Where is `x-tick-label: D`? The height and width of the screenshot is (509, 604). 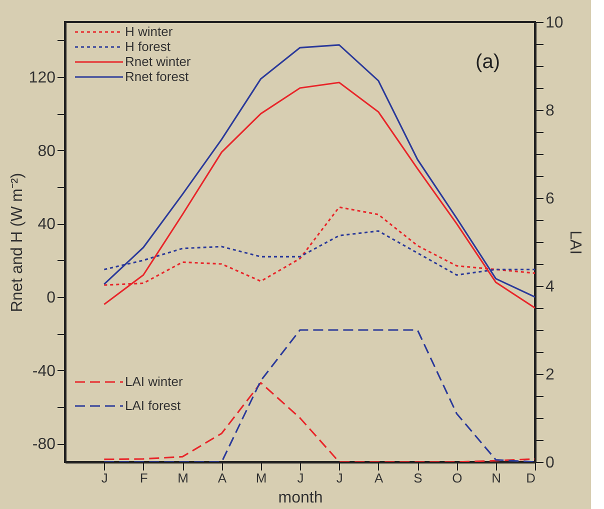 x-tick-label: D is located at coordinates (531, 478).